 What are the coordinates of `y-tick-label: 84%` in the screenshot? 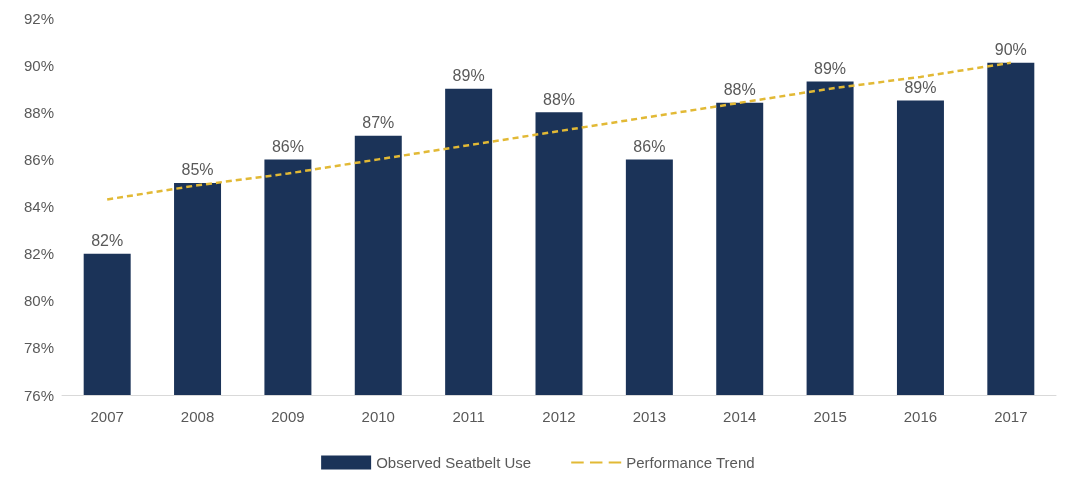 It's located at (38, 206).